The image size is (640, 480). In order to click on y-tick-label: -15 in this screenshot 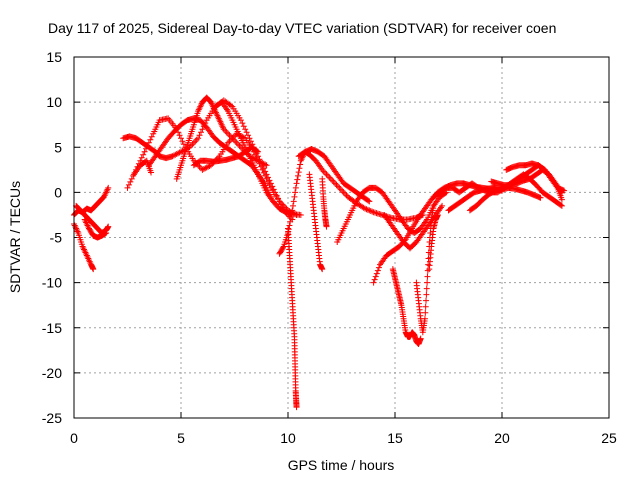, I will do `click(52, 328)`.